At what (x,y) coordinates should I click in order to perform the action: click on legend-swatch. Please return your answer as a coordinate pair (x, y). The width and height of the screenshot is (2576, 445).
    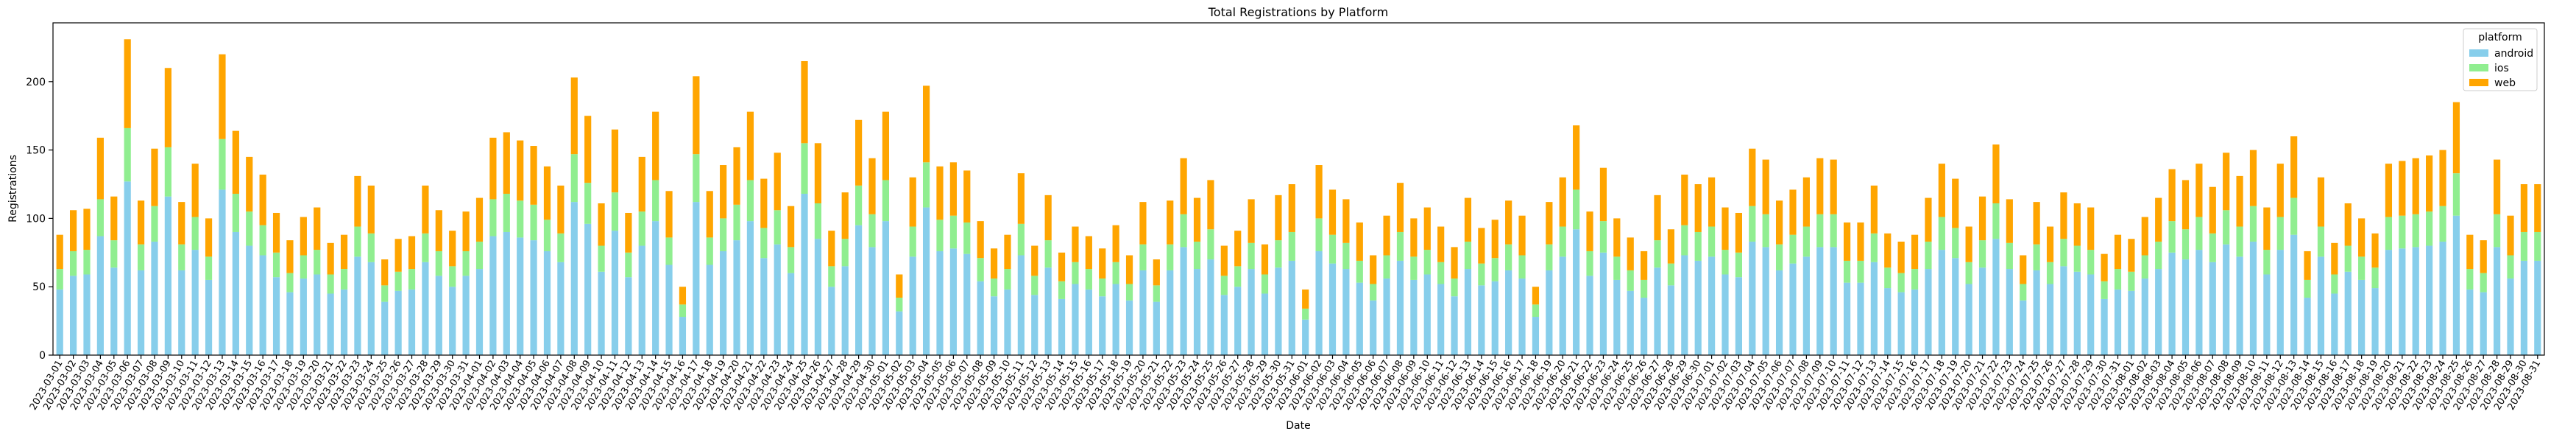
    Looking at the image, I should click on (2478, 82).